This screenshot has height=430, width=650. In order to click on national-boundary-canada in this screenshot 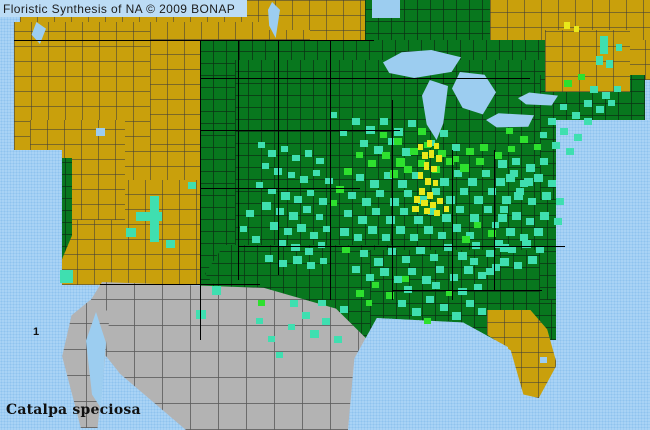, I will do `click(194, 40)`.